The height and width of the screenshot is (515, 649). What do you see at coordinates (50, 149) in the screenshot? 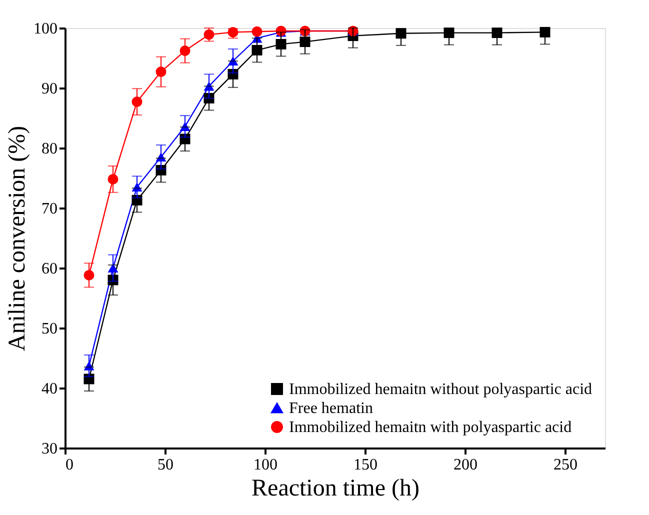
I see `y-tick-label: 80` at bounding box center [50, 149].